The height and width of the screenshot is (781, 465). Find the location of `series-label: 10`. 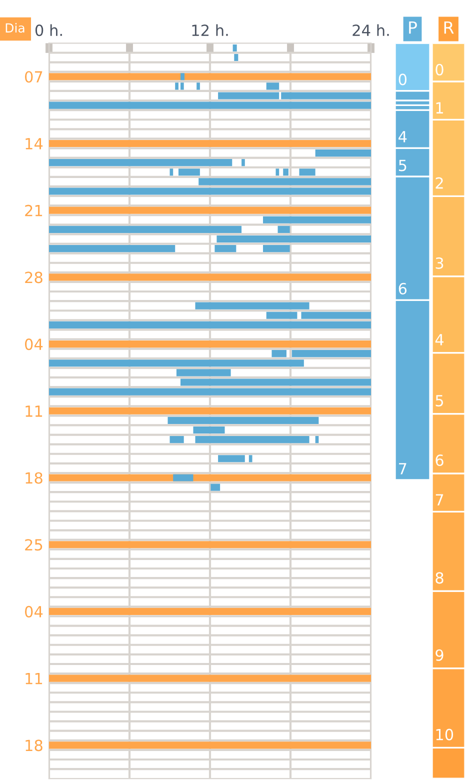

series-label: 10 is located at coordinates (445, 734).